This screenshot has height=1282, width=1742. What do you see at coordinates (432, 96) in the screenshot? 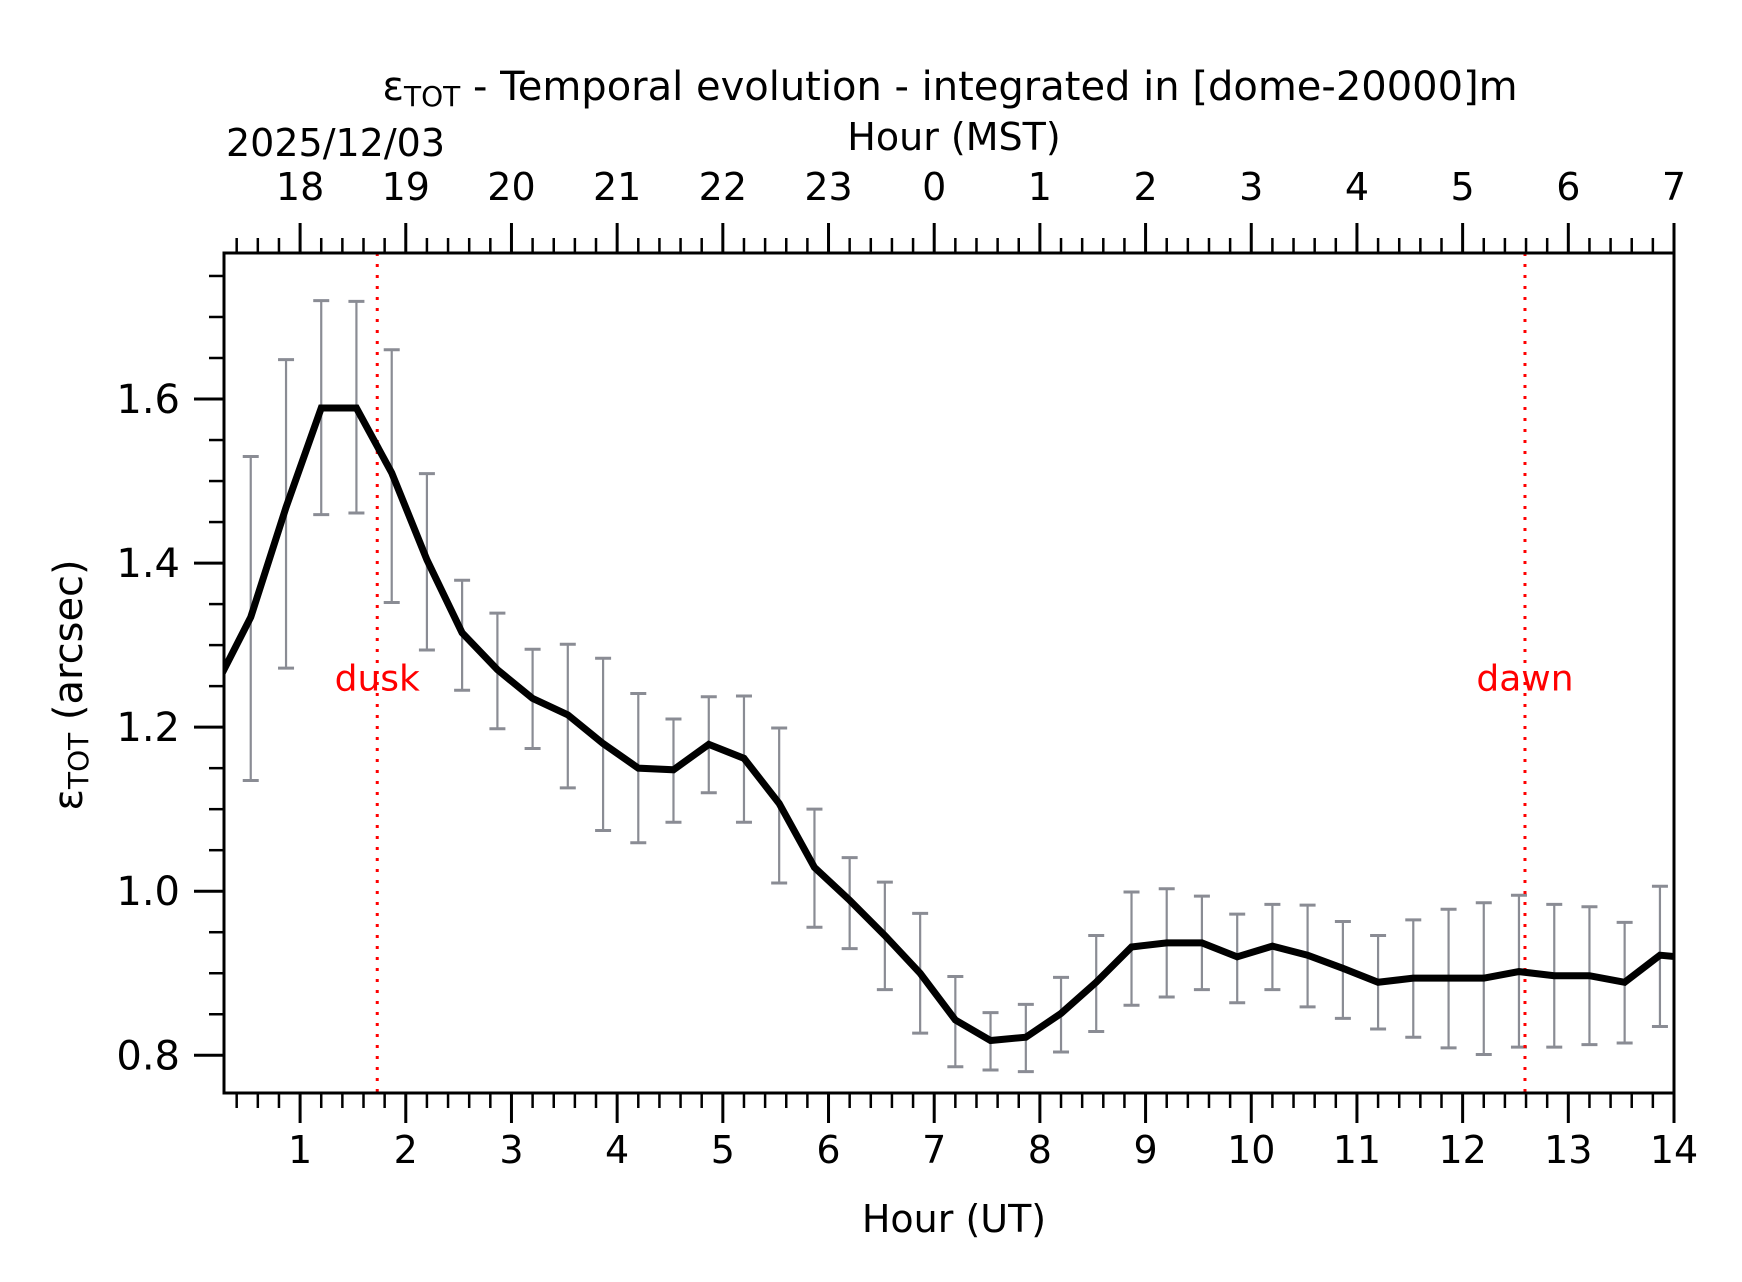
I see `chart-title-subscript: TOT` at bounding box center [432, 96].